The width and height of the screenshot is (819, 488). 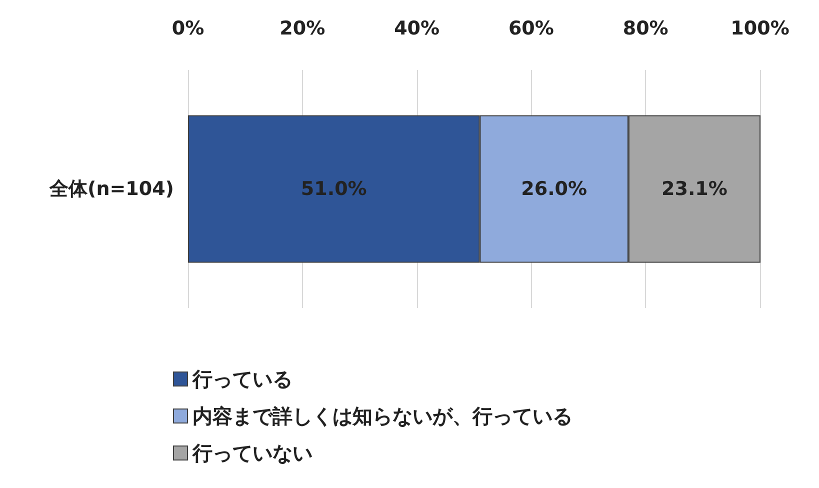 I want to click on legend-label: 行っている, so click(x=242, y=379).